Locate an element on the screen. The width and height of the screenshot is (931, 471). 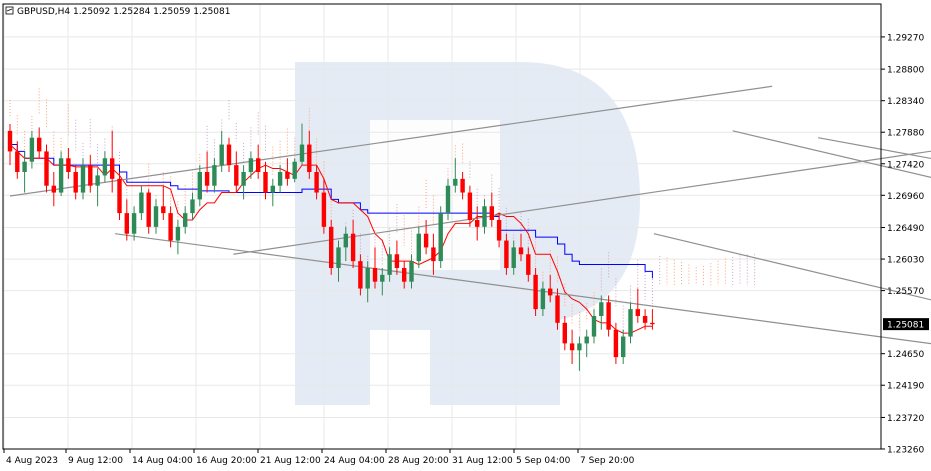
y-tick-label: 1.28340 is located at coordinates (905, 102).